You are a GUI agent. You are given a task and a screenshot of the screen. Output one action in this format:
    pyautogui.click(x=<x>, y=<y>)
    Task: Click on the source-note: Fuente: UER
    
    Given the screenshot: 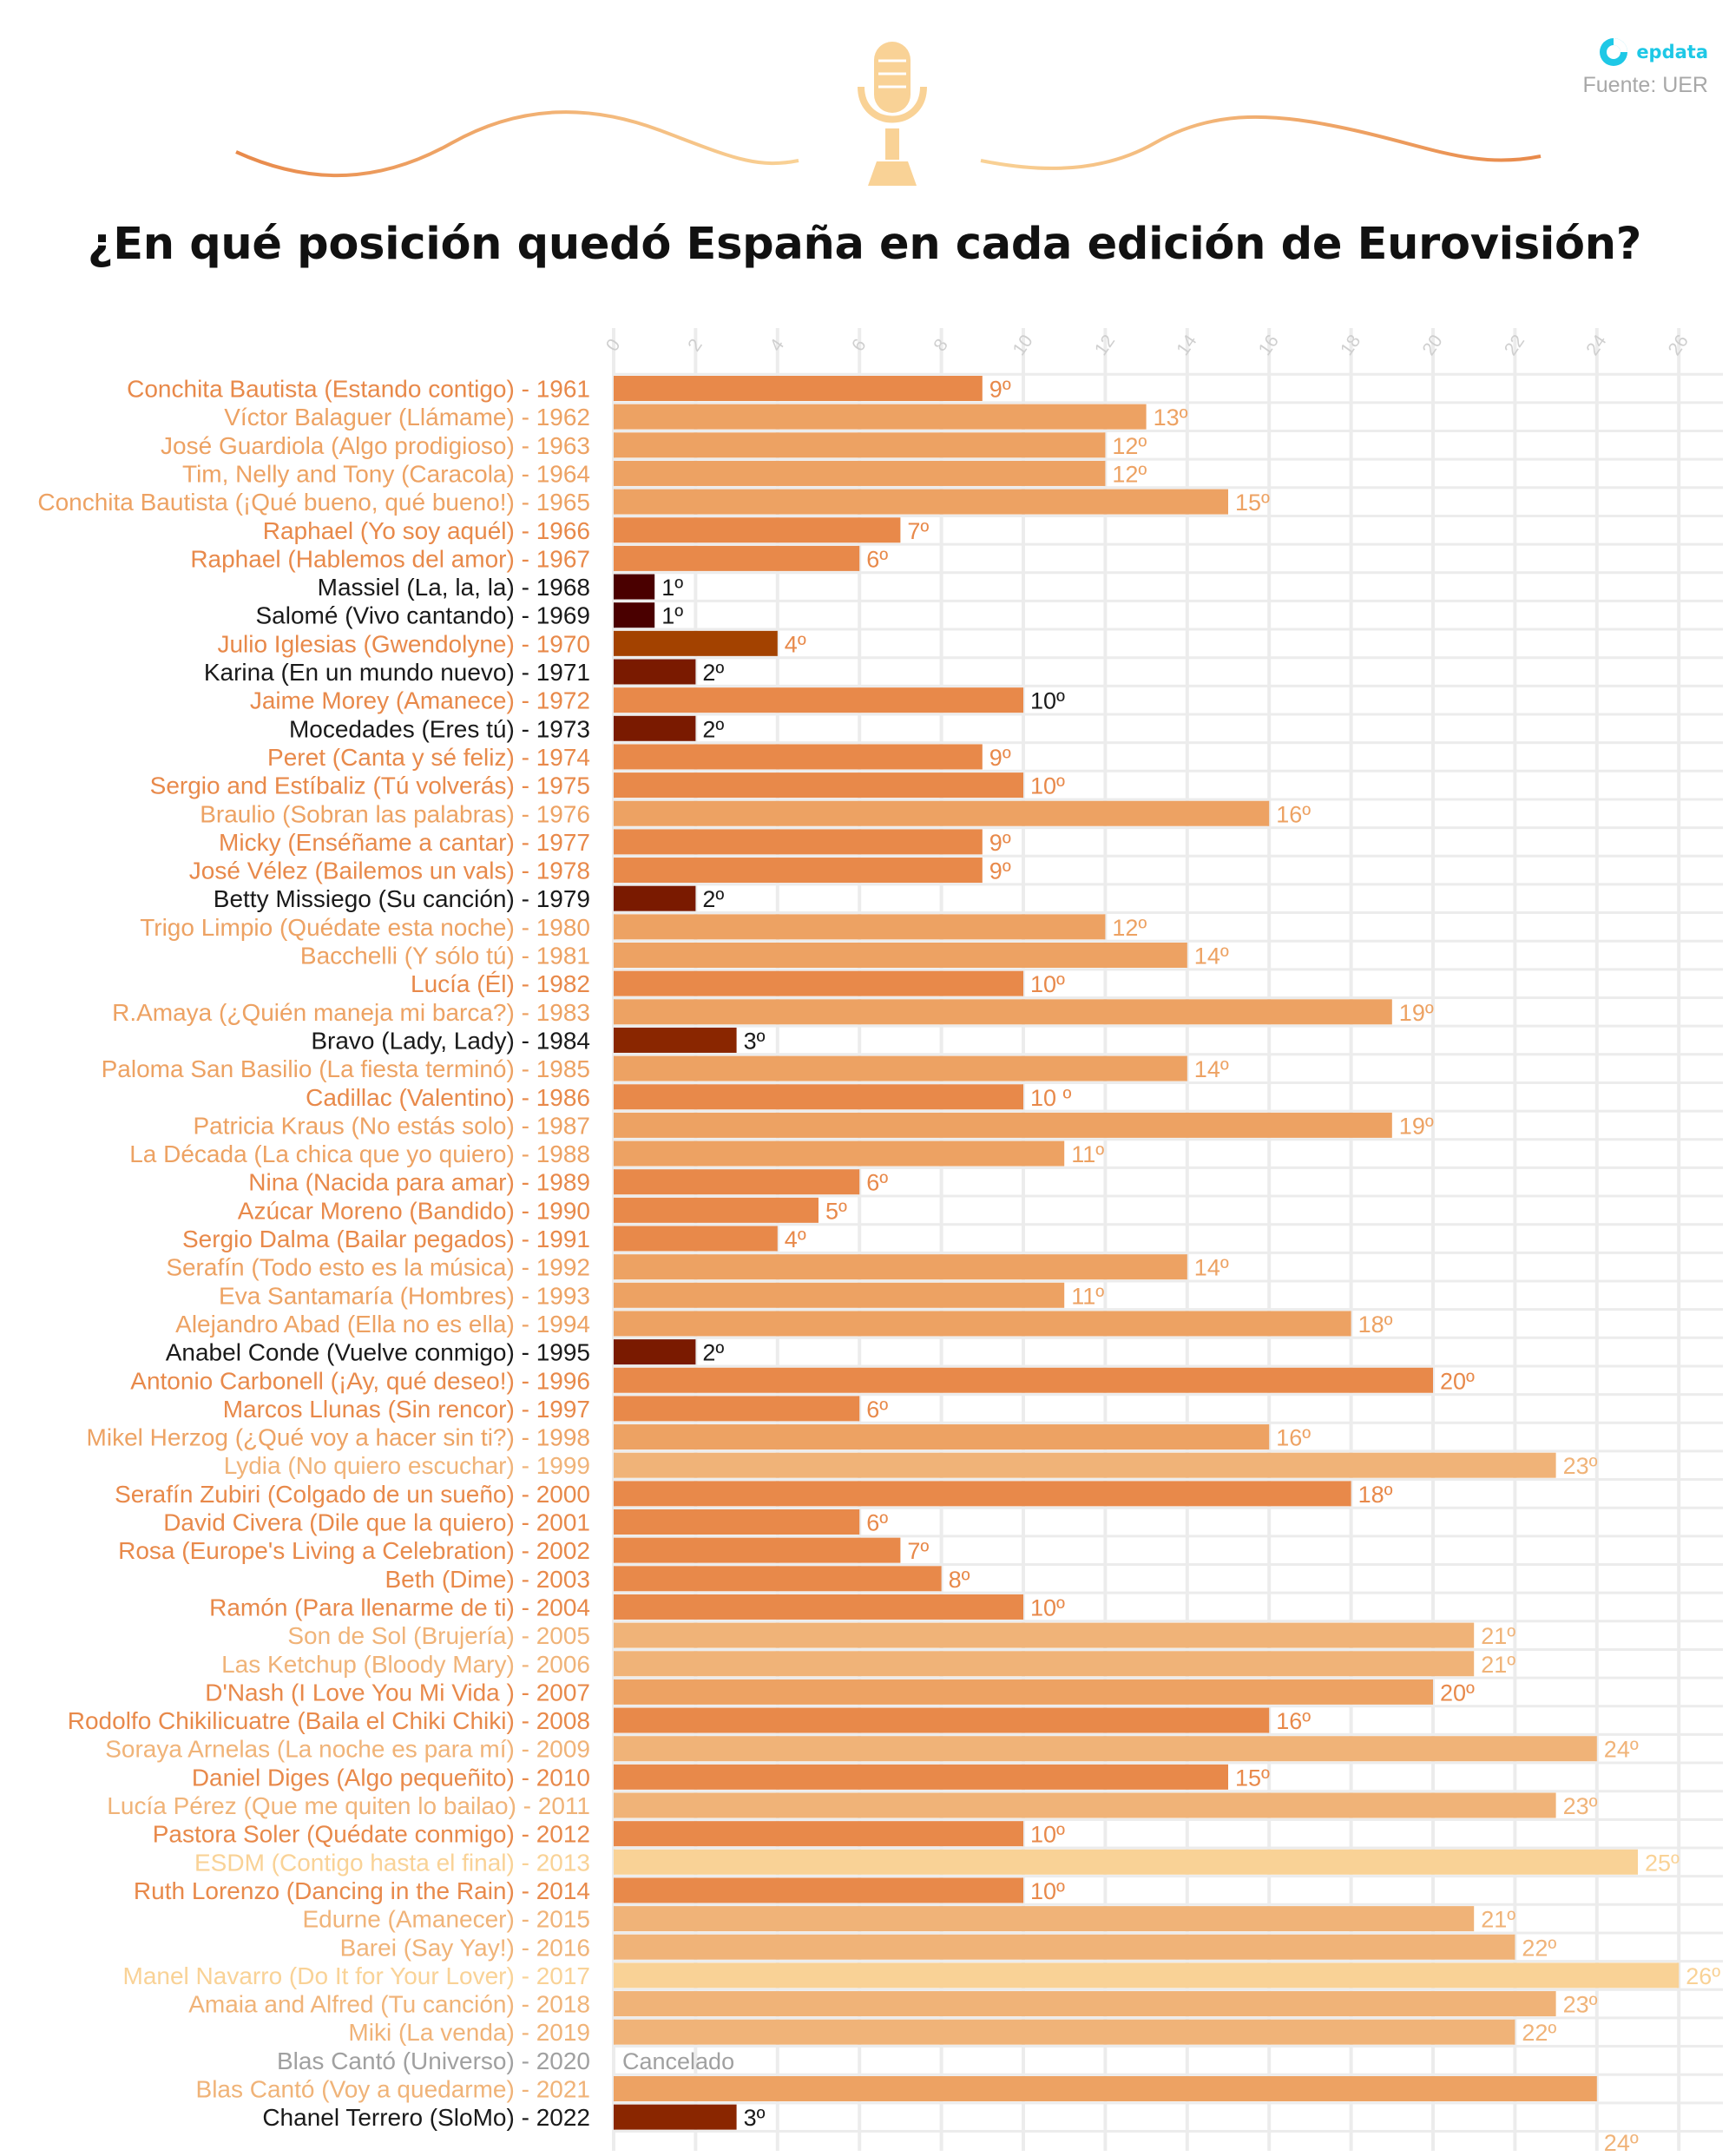 What is the action you would take?
    pyautogui.click(x=1645, y=85)
    